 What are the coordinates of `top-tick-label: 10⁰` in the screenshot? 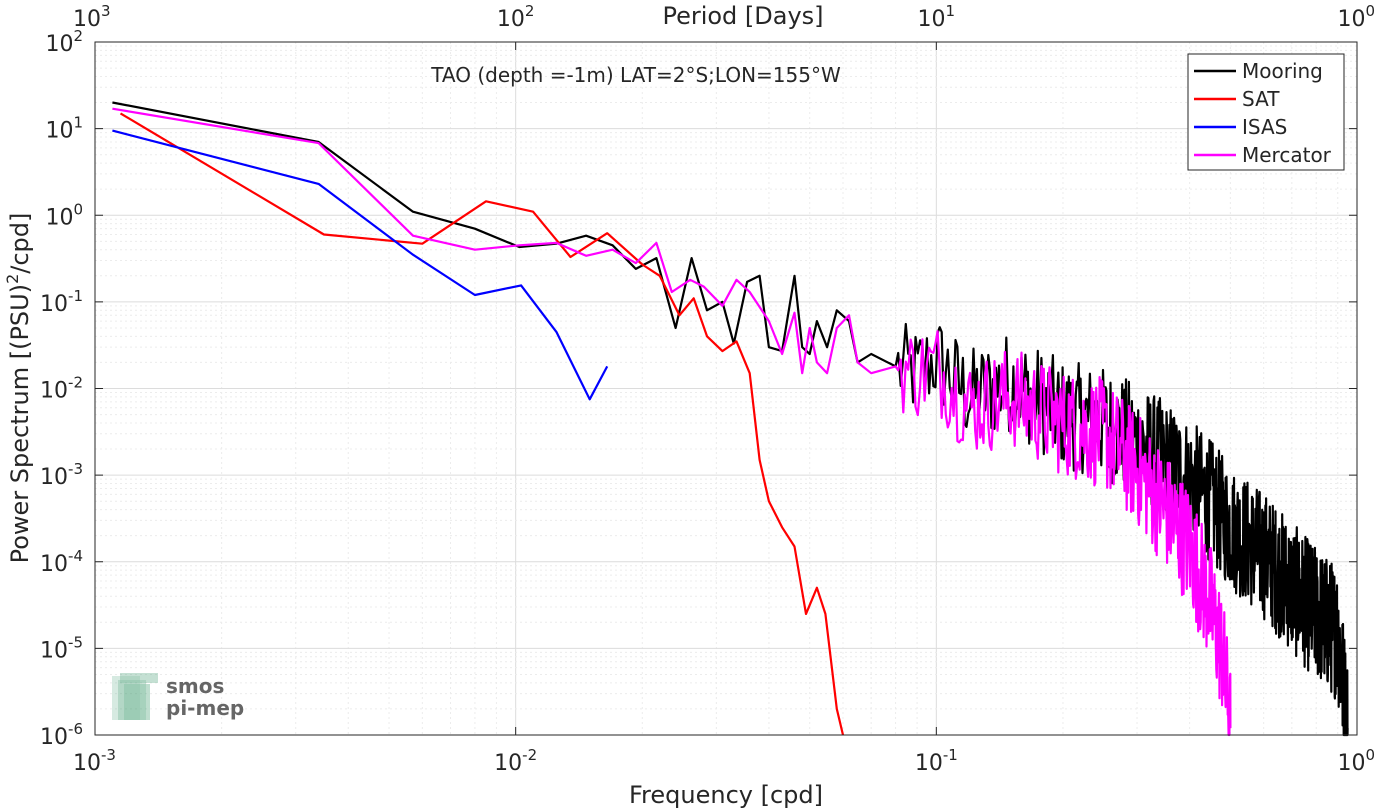 It's located at (1356, 17).